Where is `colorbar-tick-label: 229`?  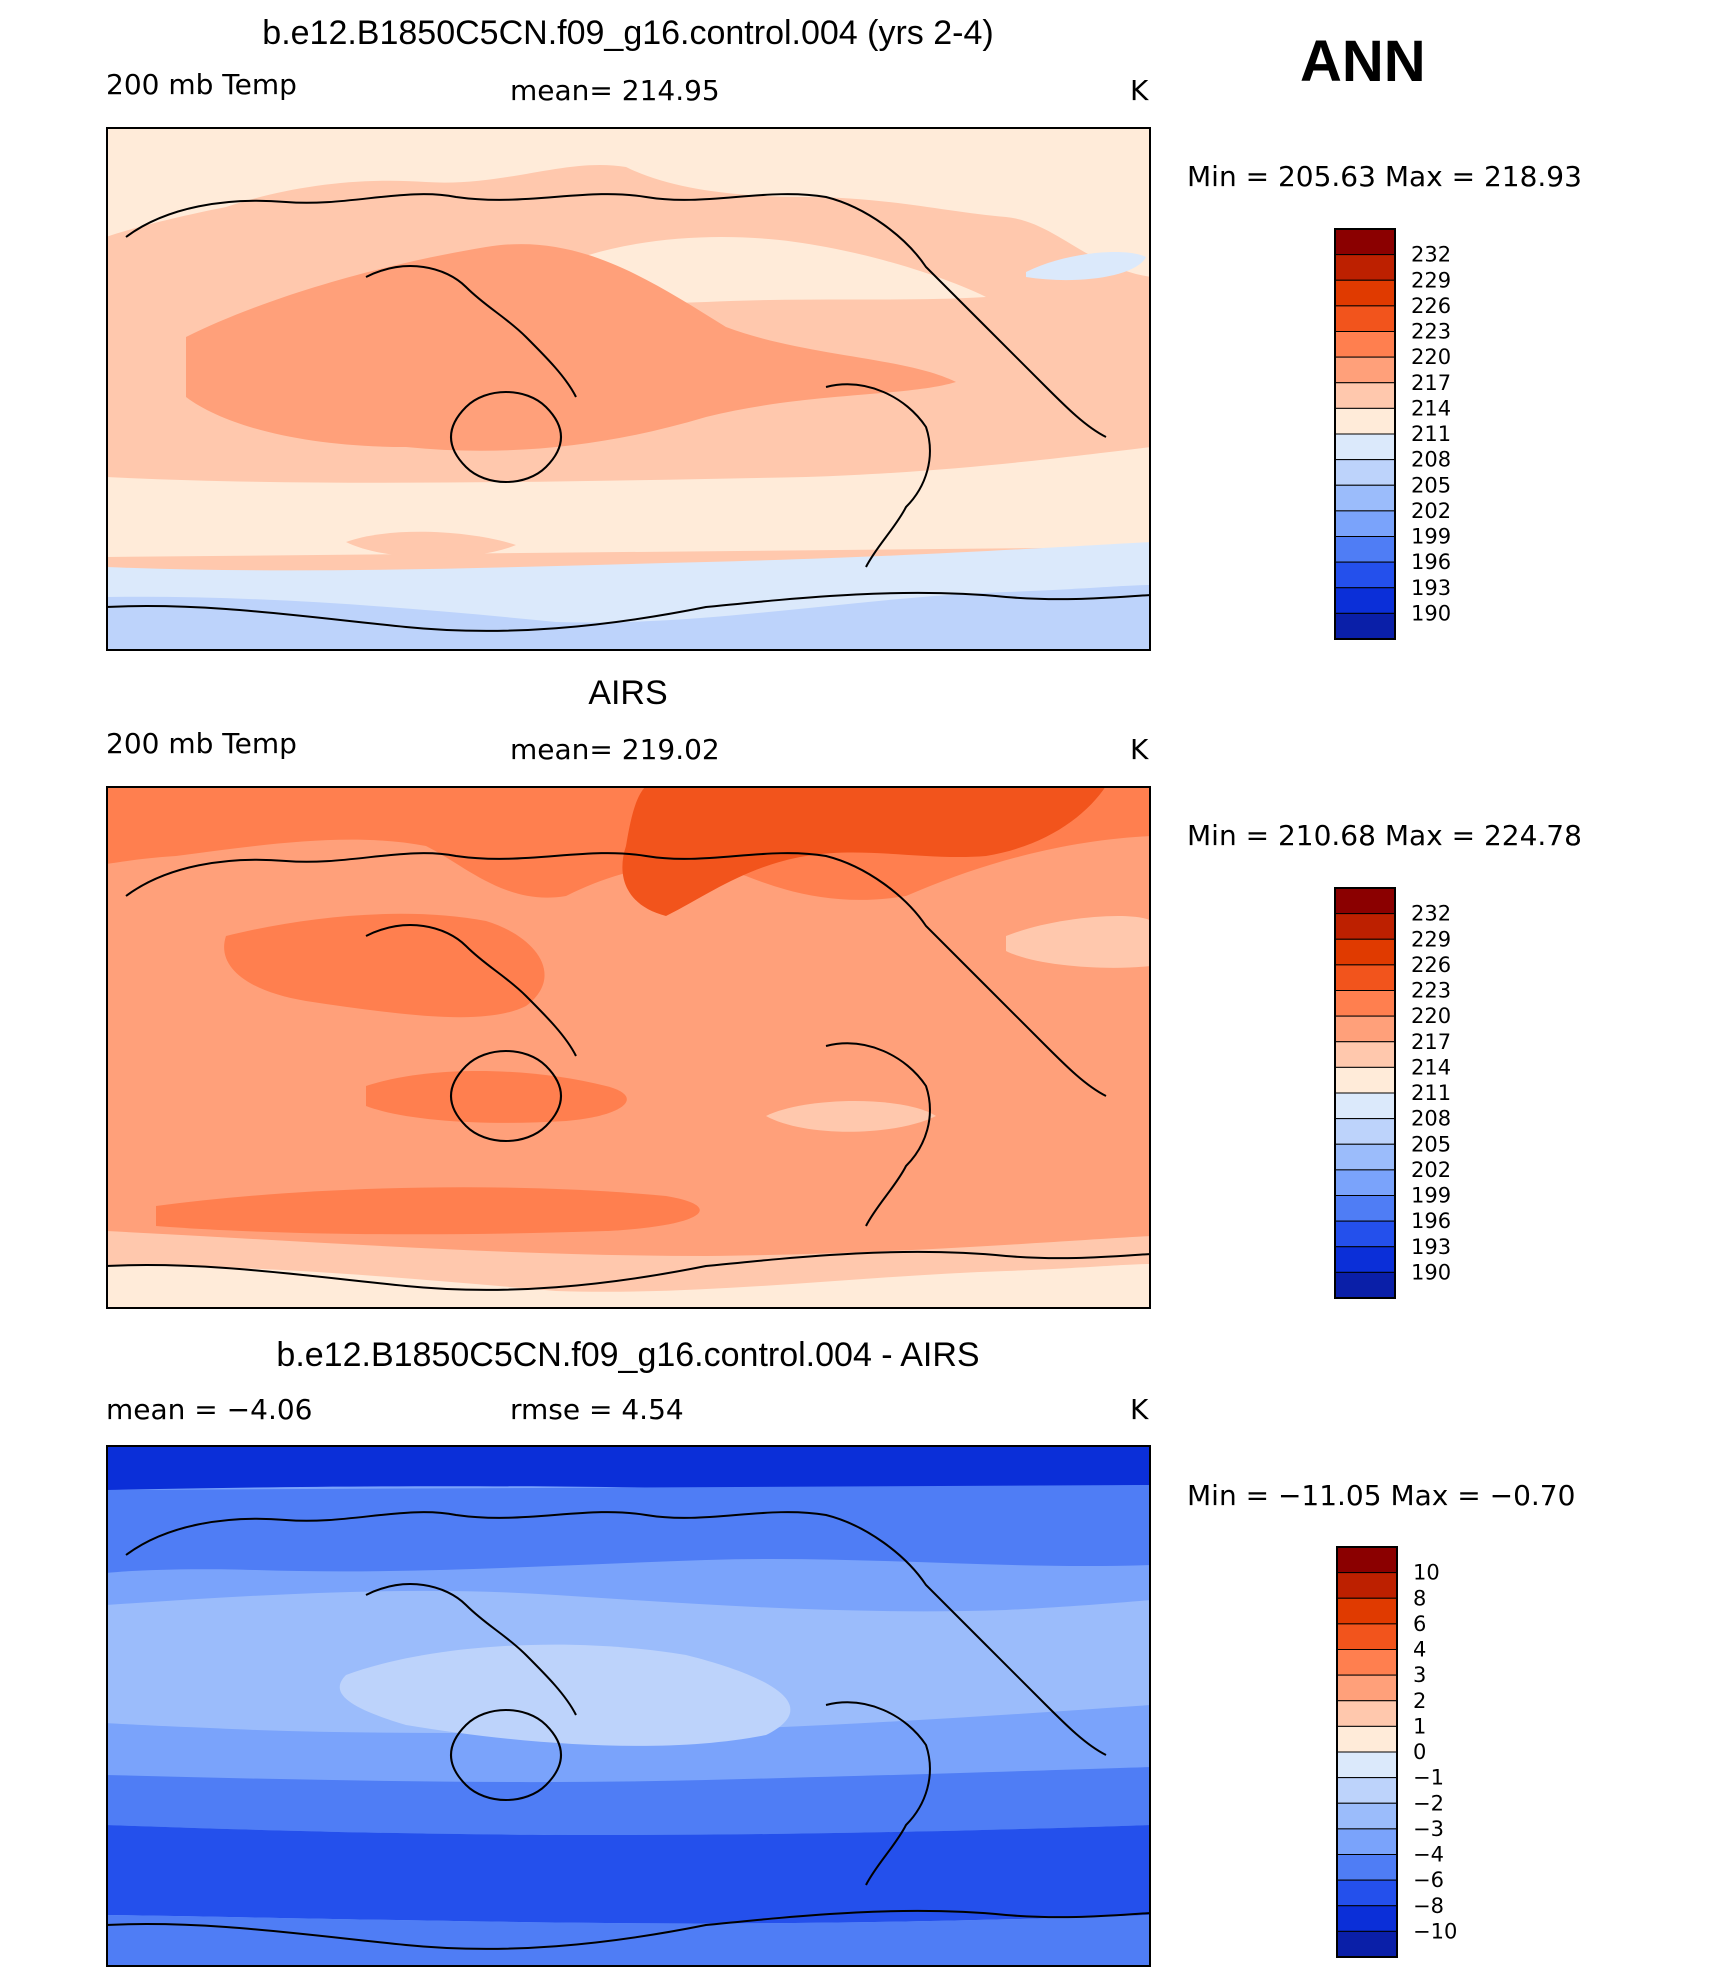 colorbar-tick-label: 229 is located at coordinates (1431, 280).